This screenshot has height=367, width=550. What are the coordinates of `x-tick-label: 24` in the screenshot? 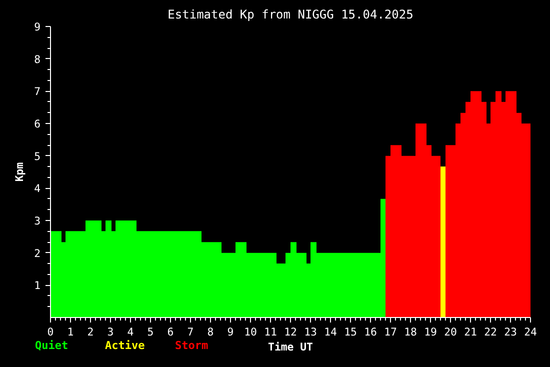 It's located at (530, 332).